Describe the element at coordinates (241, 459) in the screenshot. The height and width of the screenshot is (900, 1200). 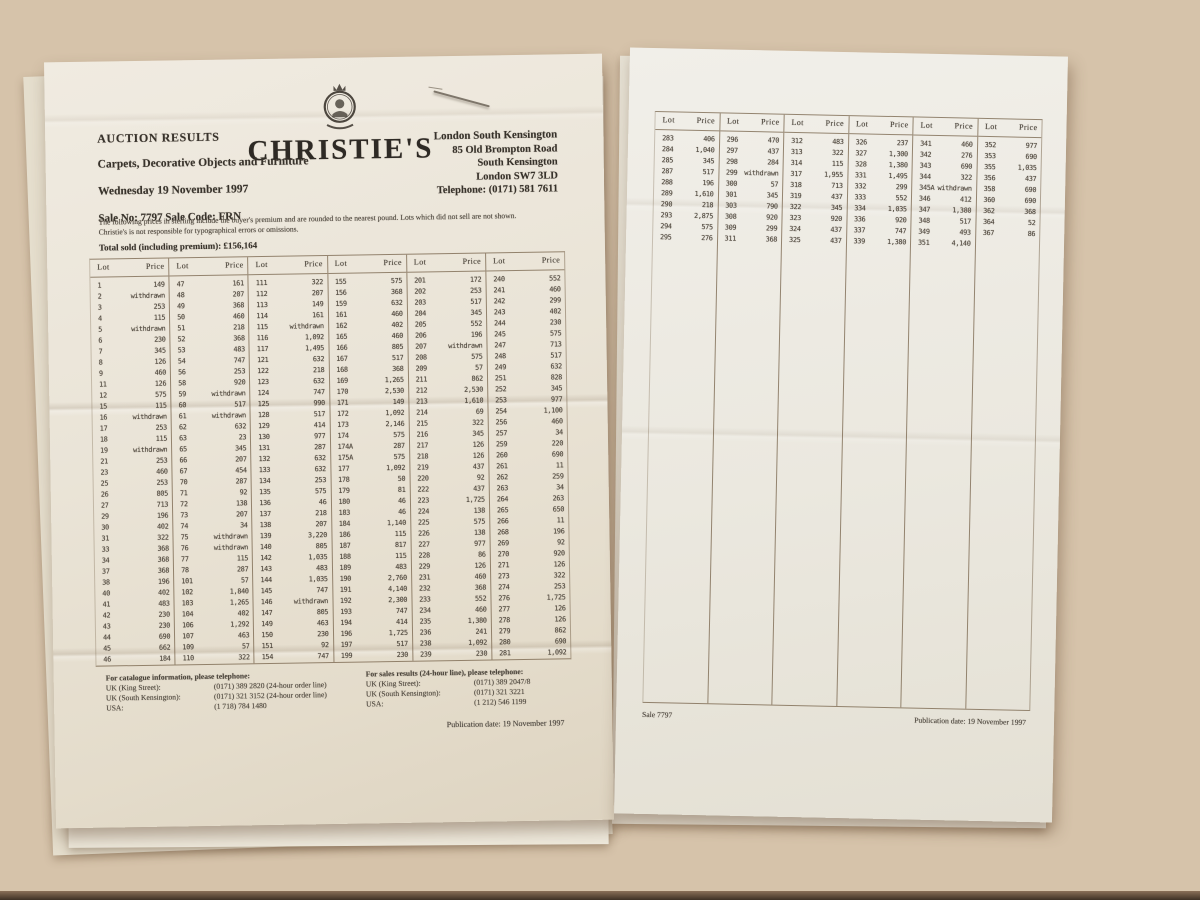
I see `price-cell: 207` at that location.